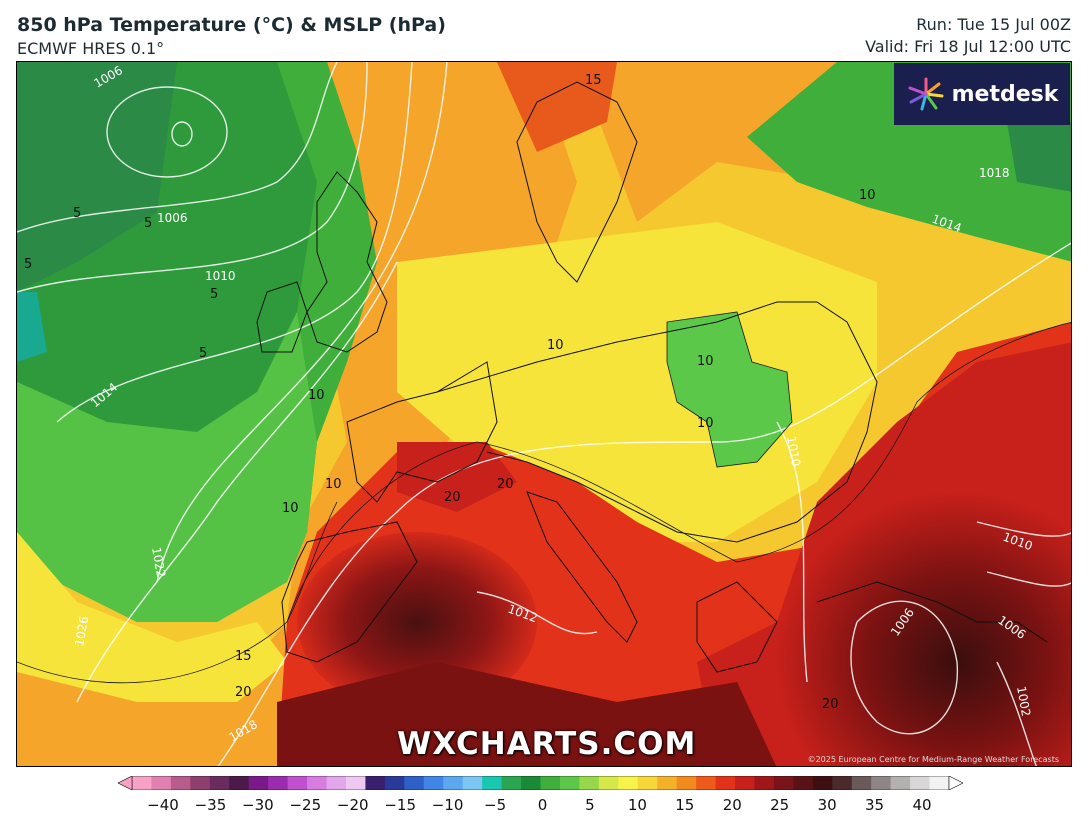 The height and width of the screenshot is (833, 1088). What do you see at coordinates (457, 477) in the screenshot?
I see `hot-zone-france` at bounding box center [457, 477].